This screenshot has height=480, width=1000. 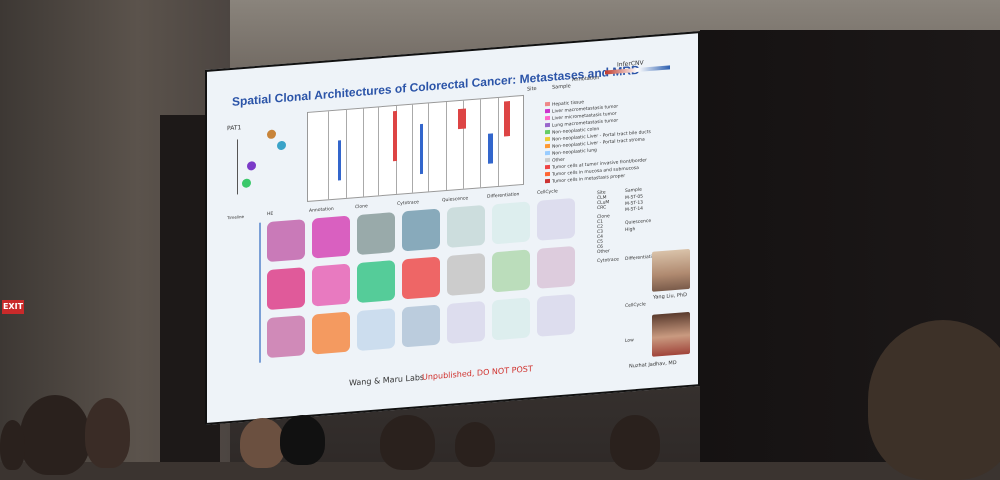 What do you see at coordinates (361, 207) in the screenshot?
I see `panel-header: Clone` at bounding box center [361, 207].